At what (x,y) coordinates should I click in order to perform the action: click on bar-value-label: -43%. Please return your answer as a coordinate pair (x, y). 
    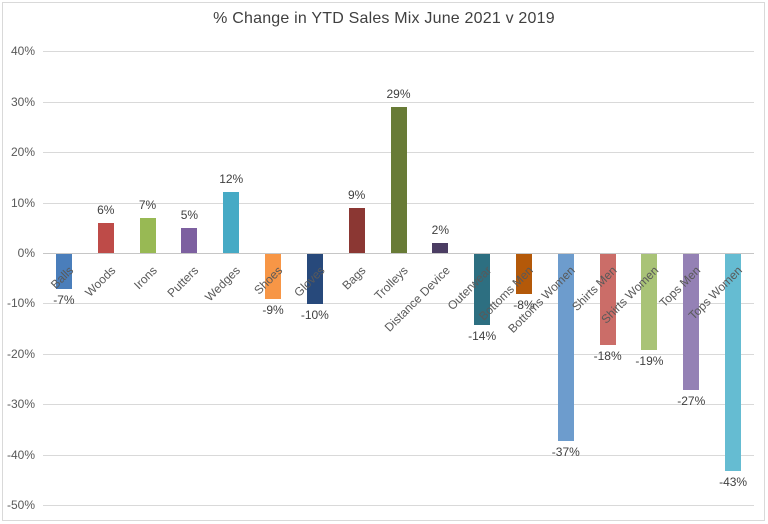
    Looking at the image, I should click on (733, 481).